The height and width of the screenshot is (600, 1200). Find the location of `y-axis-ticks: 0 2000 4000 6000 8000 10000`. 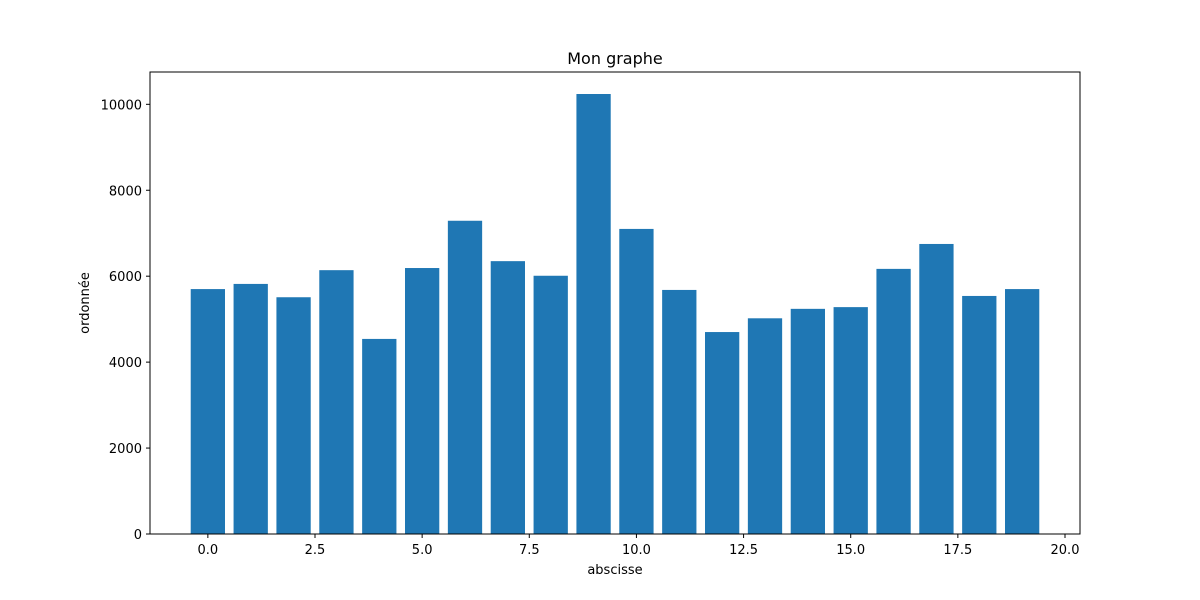

y-axis-ticks: 0 2000 4000 6000 8000 10000 is located at coordinates (125, 320).